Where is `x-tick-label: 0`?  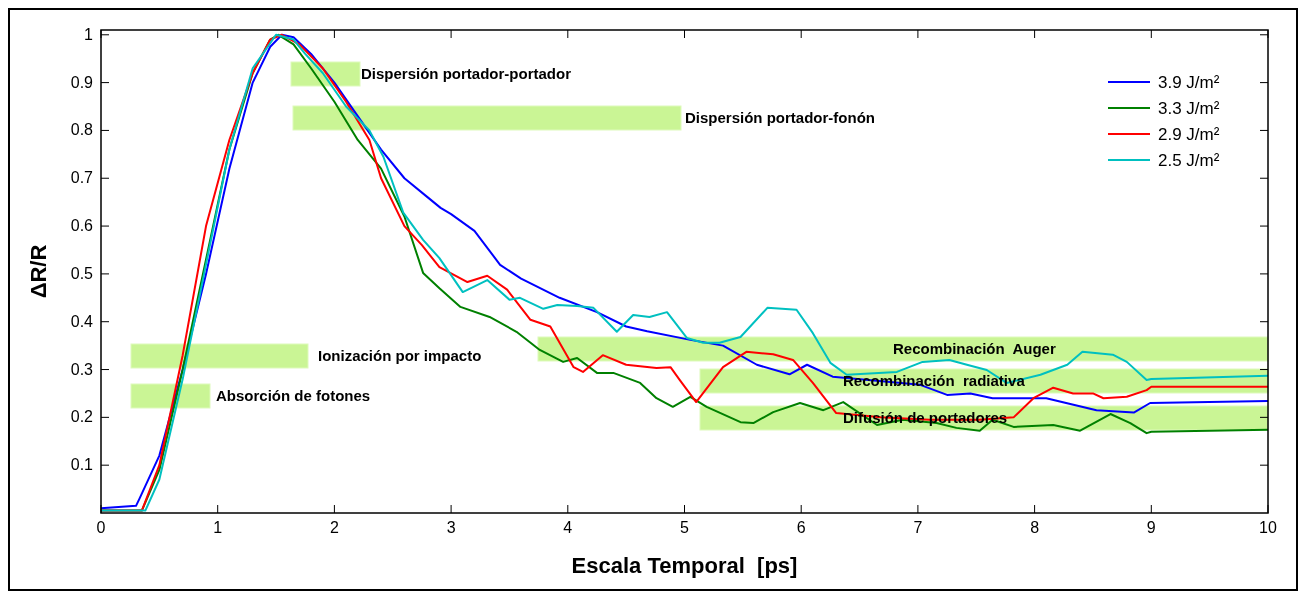 x-tick-label: 0 is located at coordinates (101, 527).